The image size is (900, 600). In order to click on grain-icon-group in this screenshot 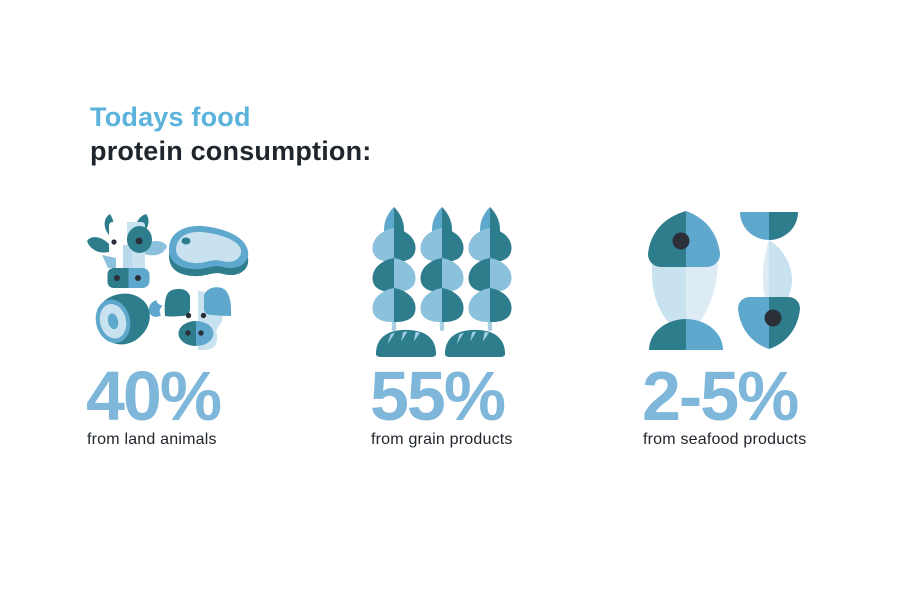, I will do `click(450, 281)`.